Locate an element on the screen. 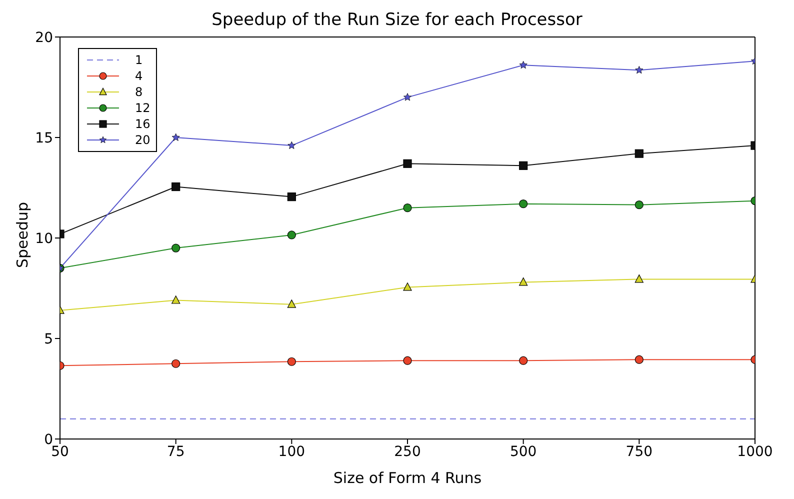  legend-label: 20 is located at coordinates (142, 140).